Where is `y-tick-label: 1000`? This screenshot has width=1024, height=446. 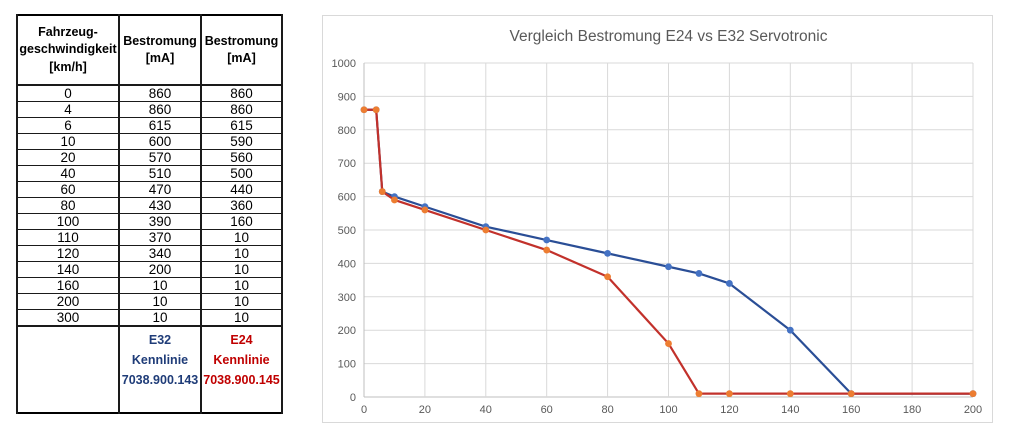 y-tick-label: 1000 is located at coordinates (344, 64).